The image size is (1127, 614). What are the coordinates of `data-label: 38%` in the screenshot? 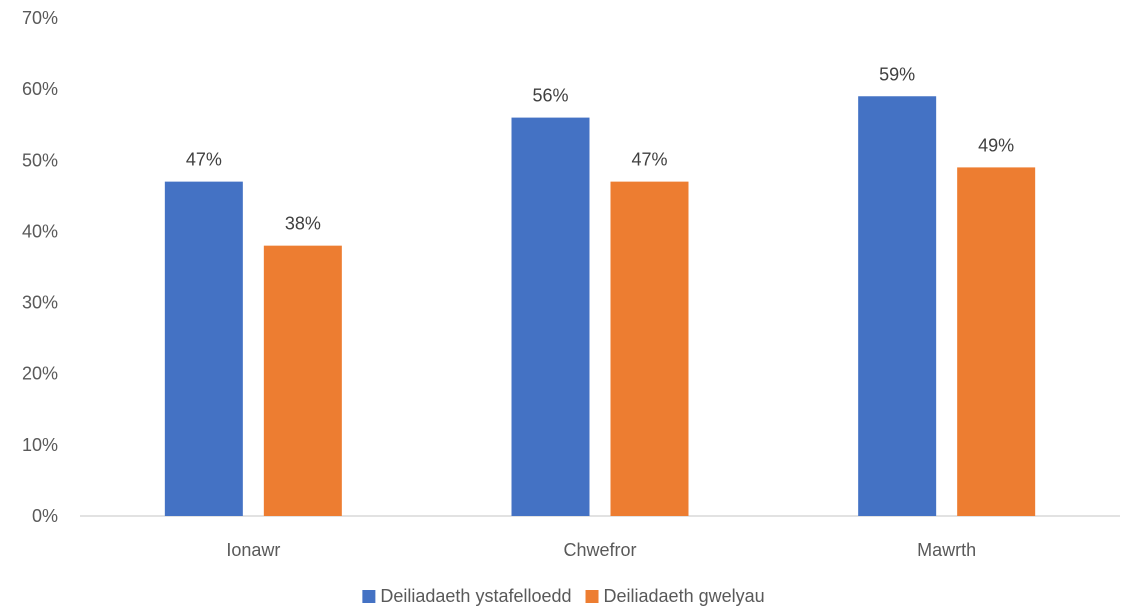 It's located at (303, 224).